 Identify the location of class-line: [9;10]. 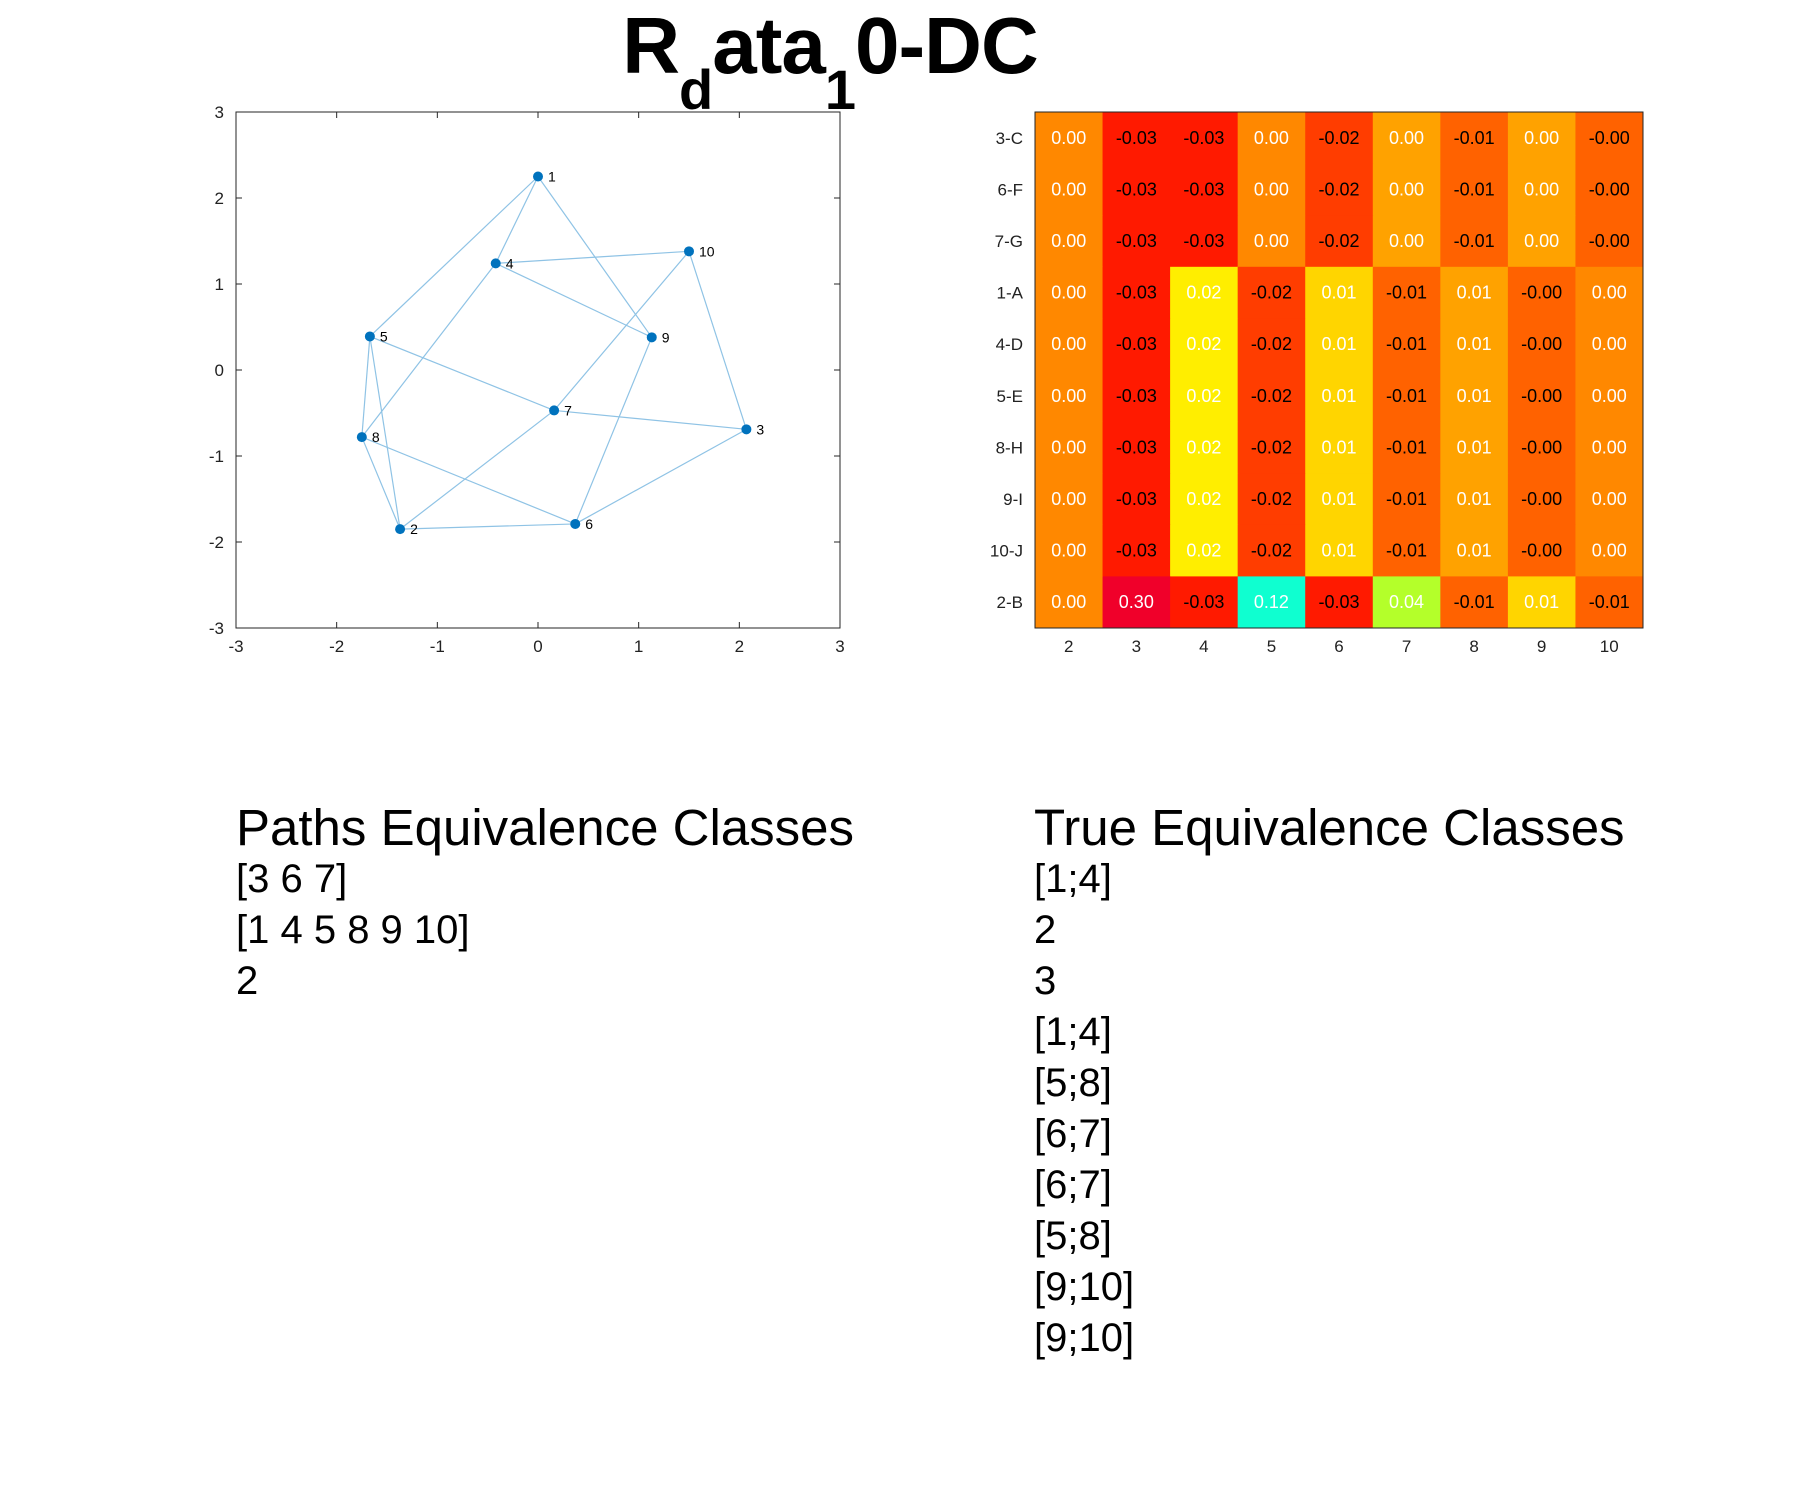
(1084, 1338).